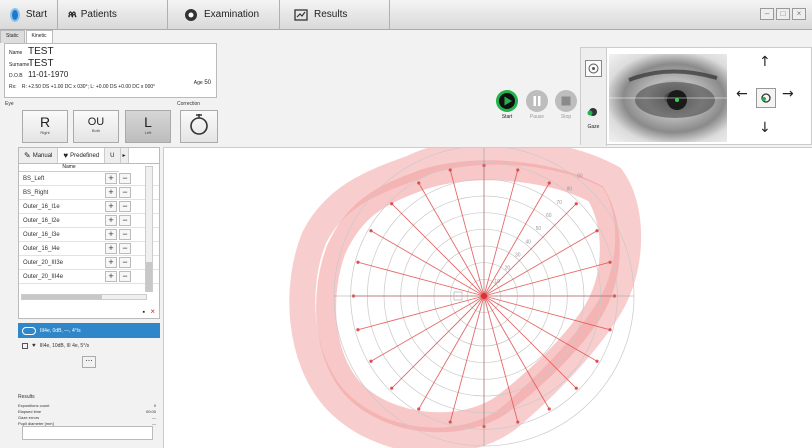 This screenshot has width=812, height=448. What do you see at coordinates (42, 155) in the screenshot?
I see `tab-manual-label: Manual` at bounding box center [42, 155].